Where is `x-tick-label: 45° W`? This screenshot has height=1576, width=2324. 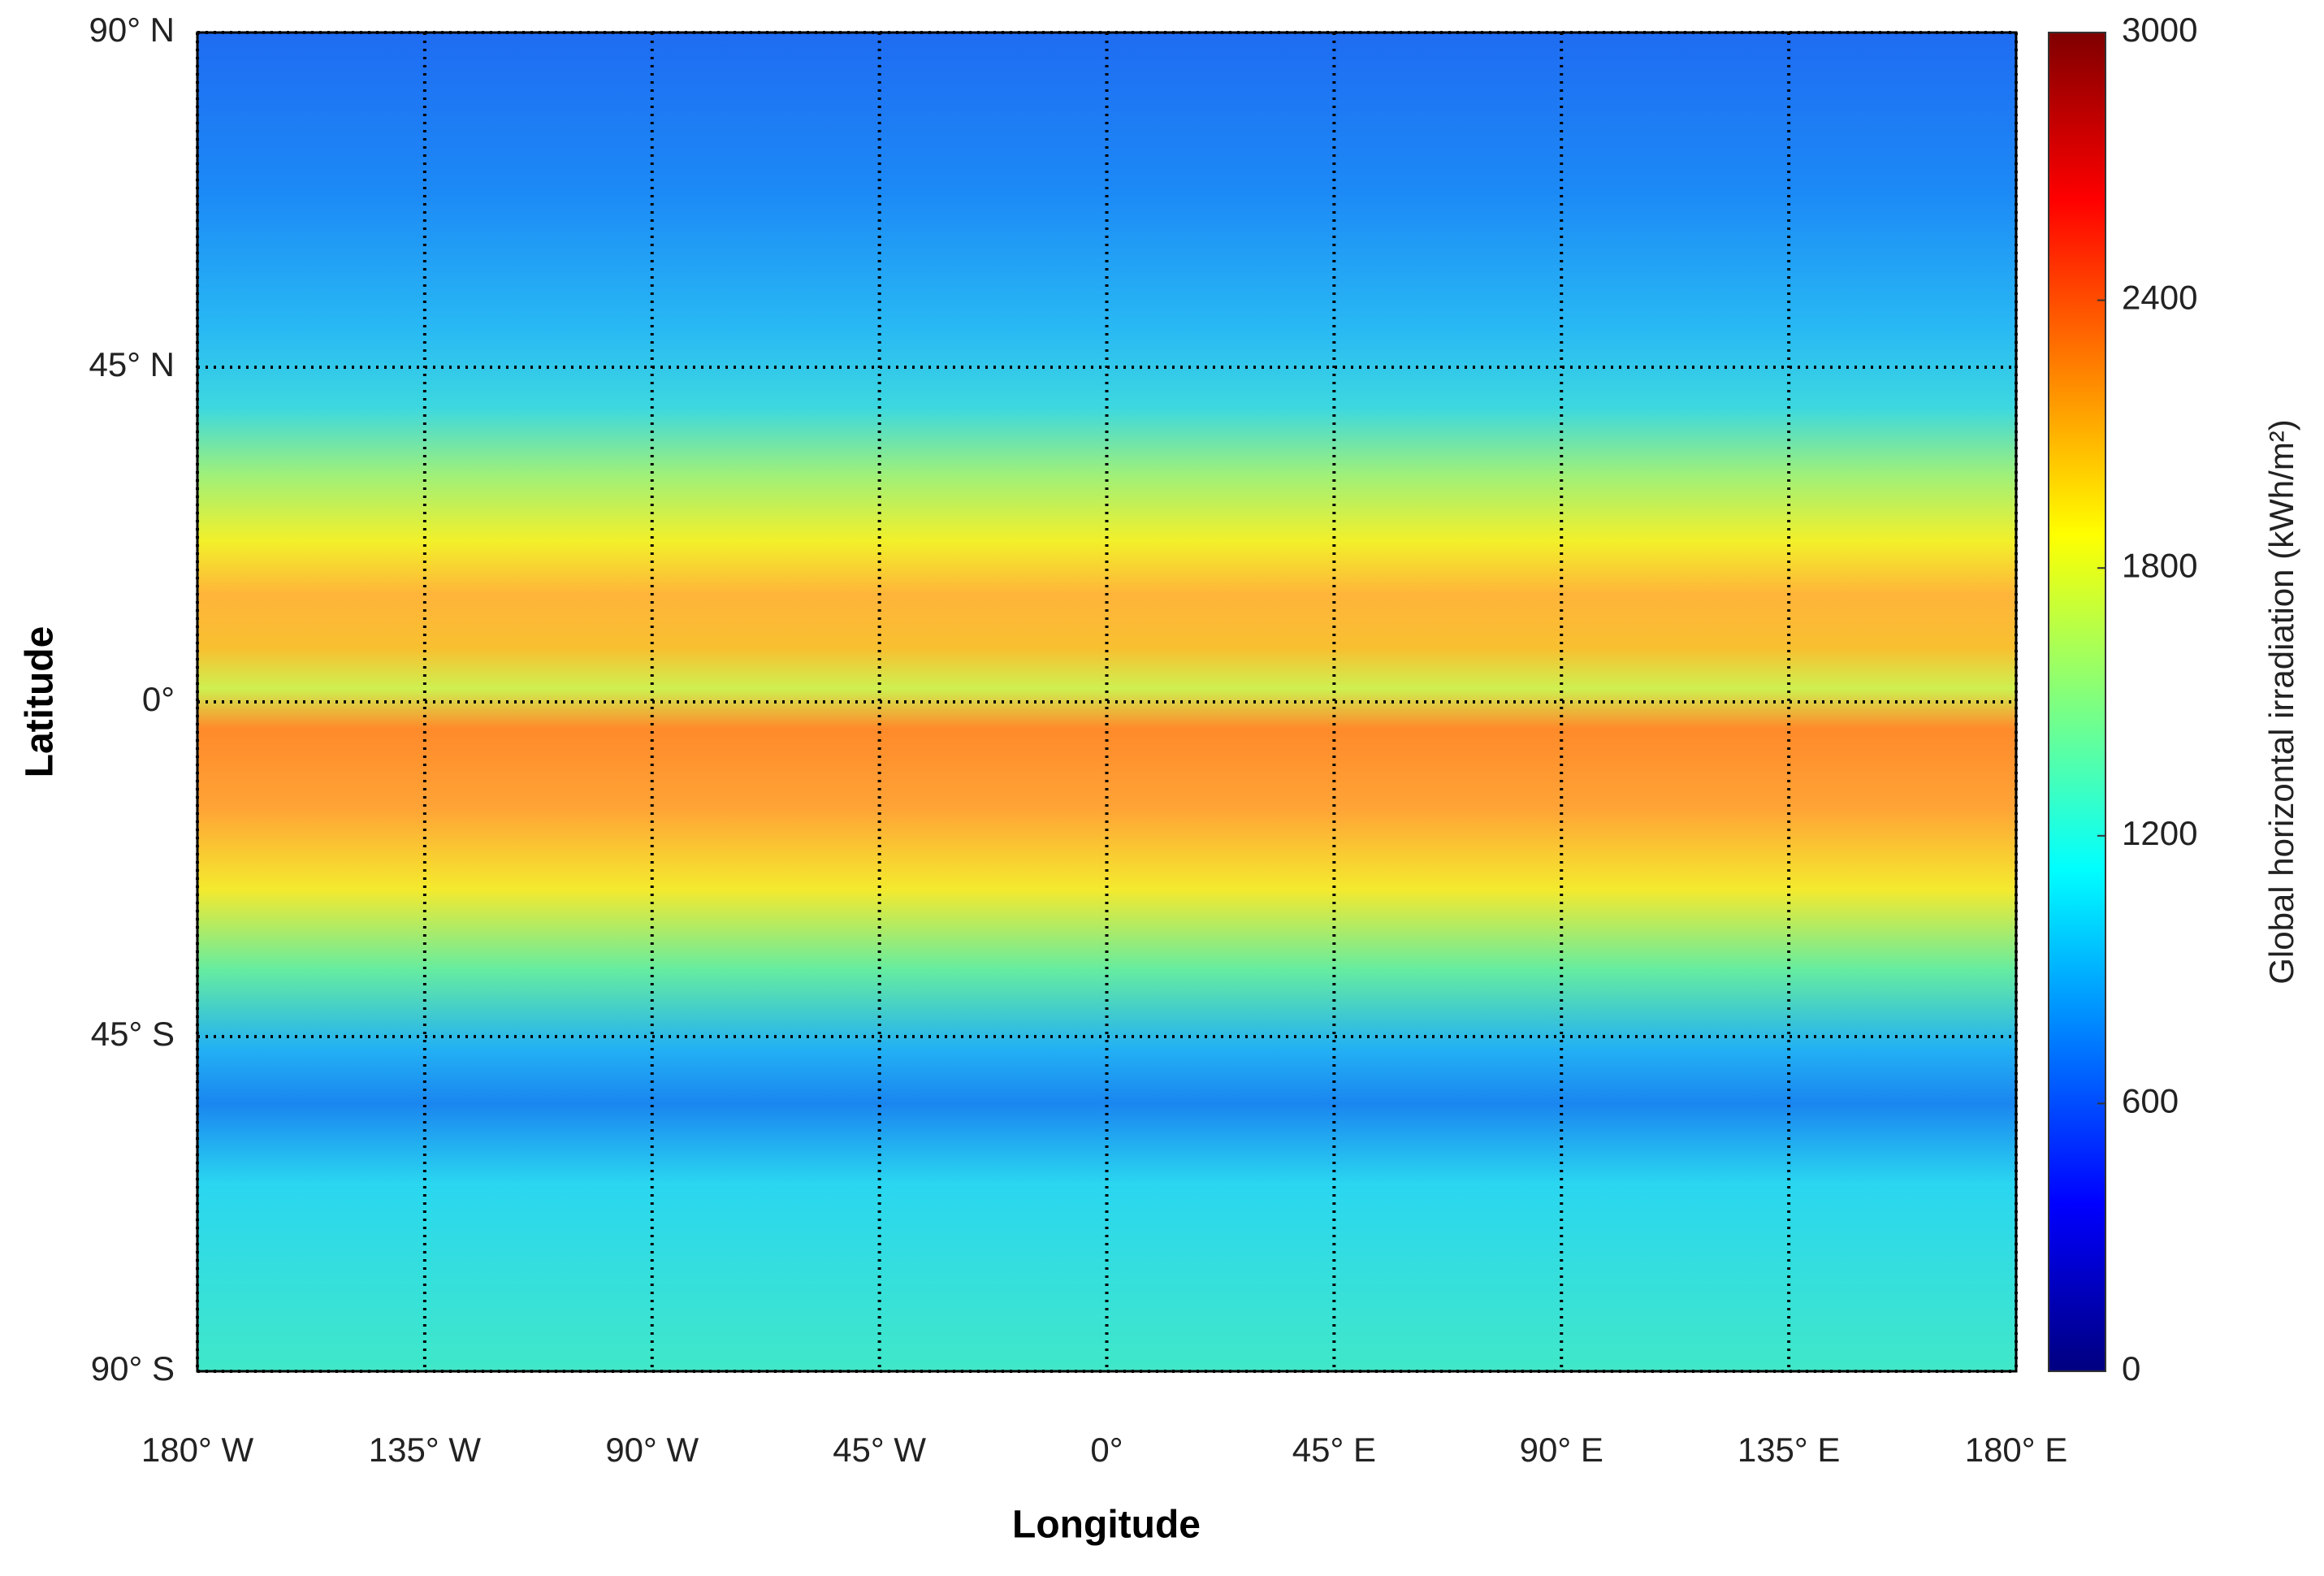 x-tick-label: 45° W is located at coordinates (879, 1450).